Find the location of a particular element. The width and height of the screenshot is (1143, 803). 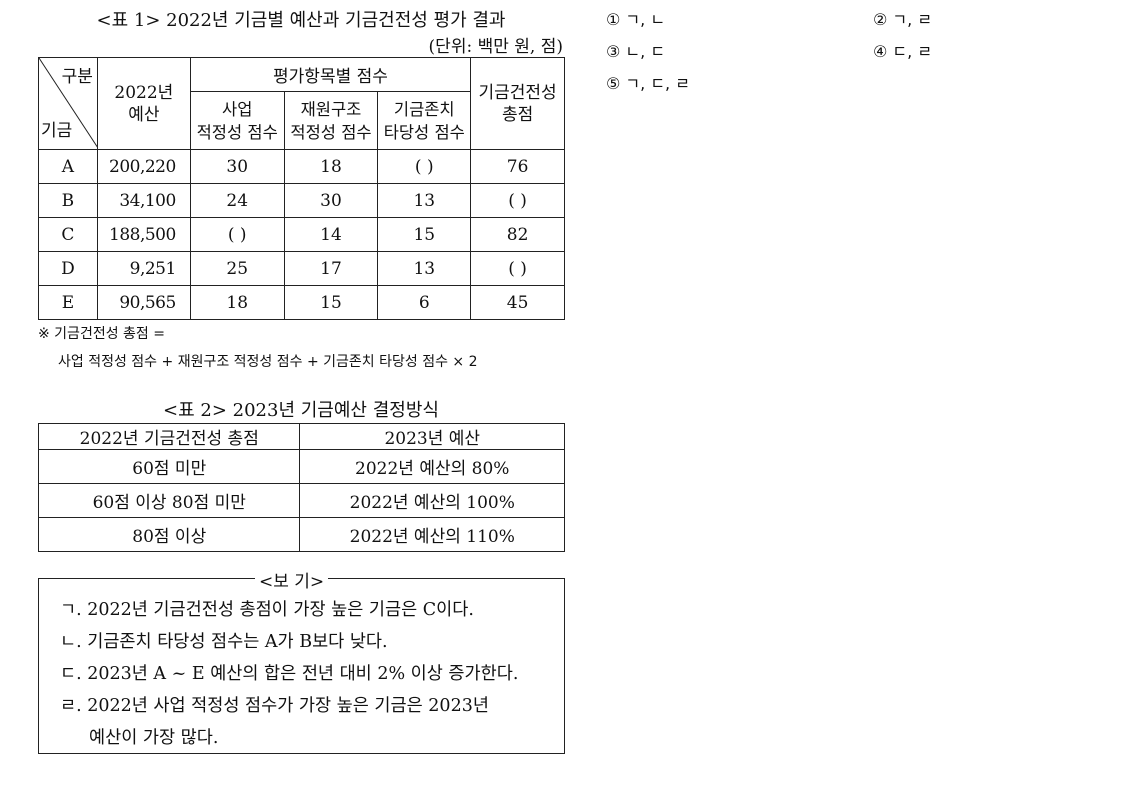

budget-cell: 188,500 is located at coordinates (143, 234).